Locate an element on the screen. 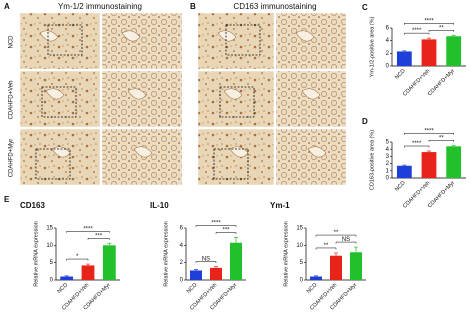 The height and width of the screenshot is (323, 474). panel-title: Ym-1/2 immunostaining is located at coordinates (100, 6).